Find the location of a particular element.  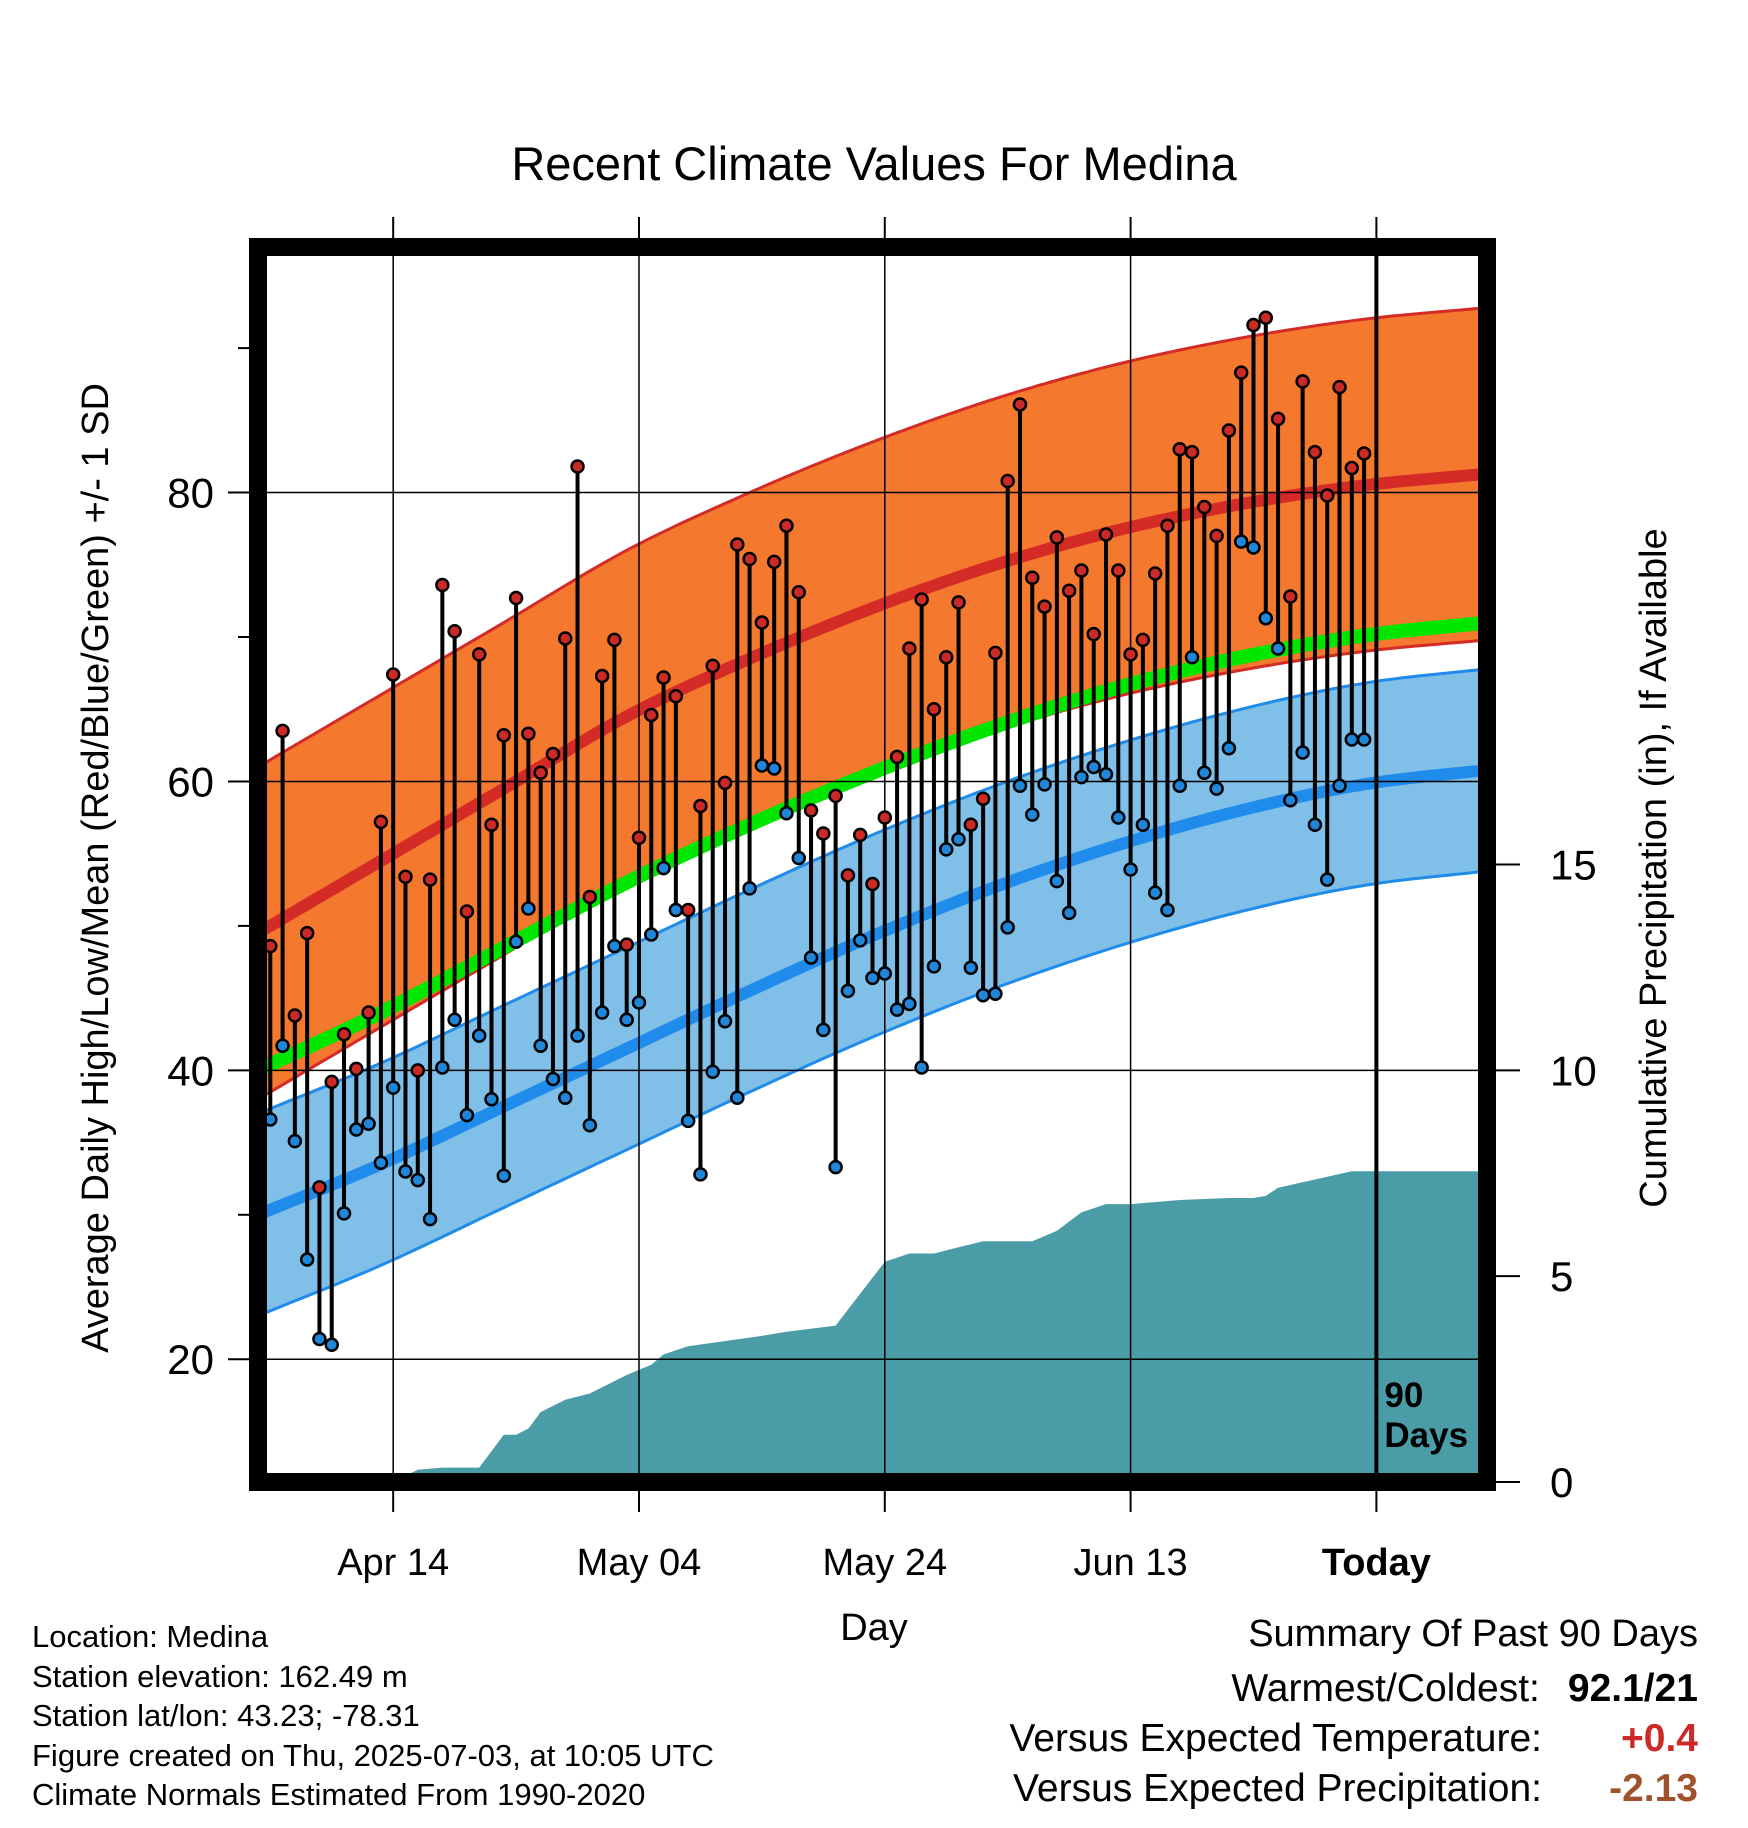

y2-tick-label: 0 is located at coordinates (1561, 1482).